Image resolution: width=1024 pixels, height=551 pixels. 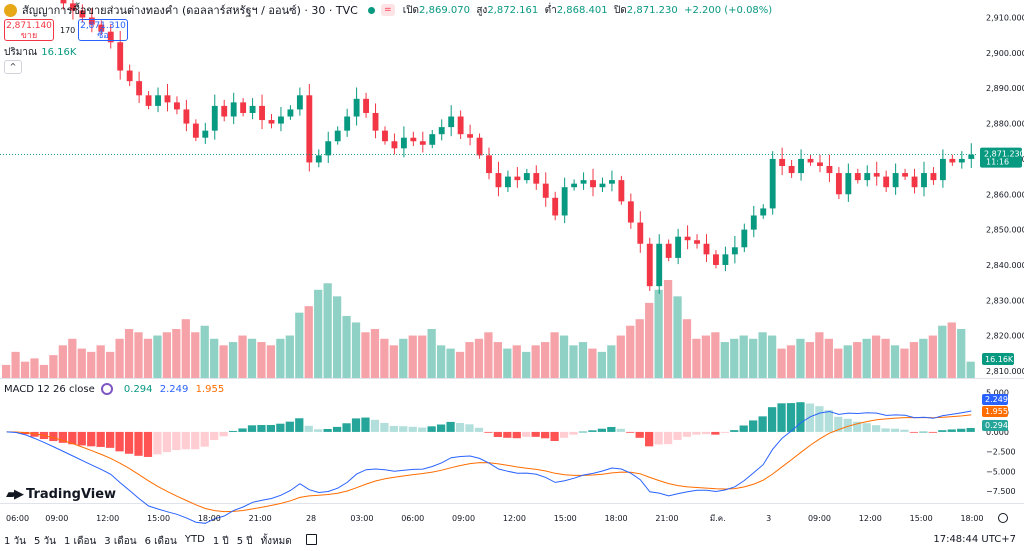 I want to click on price-tick-label: 2,830.000, so click(x=1005, y=300).